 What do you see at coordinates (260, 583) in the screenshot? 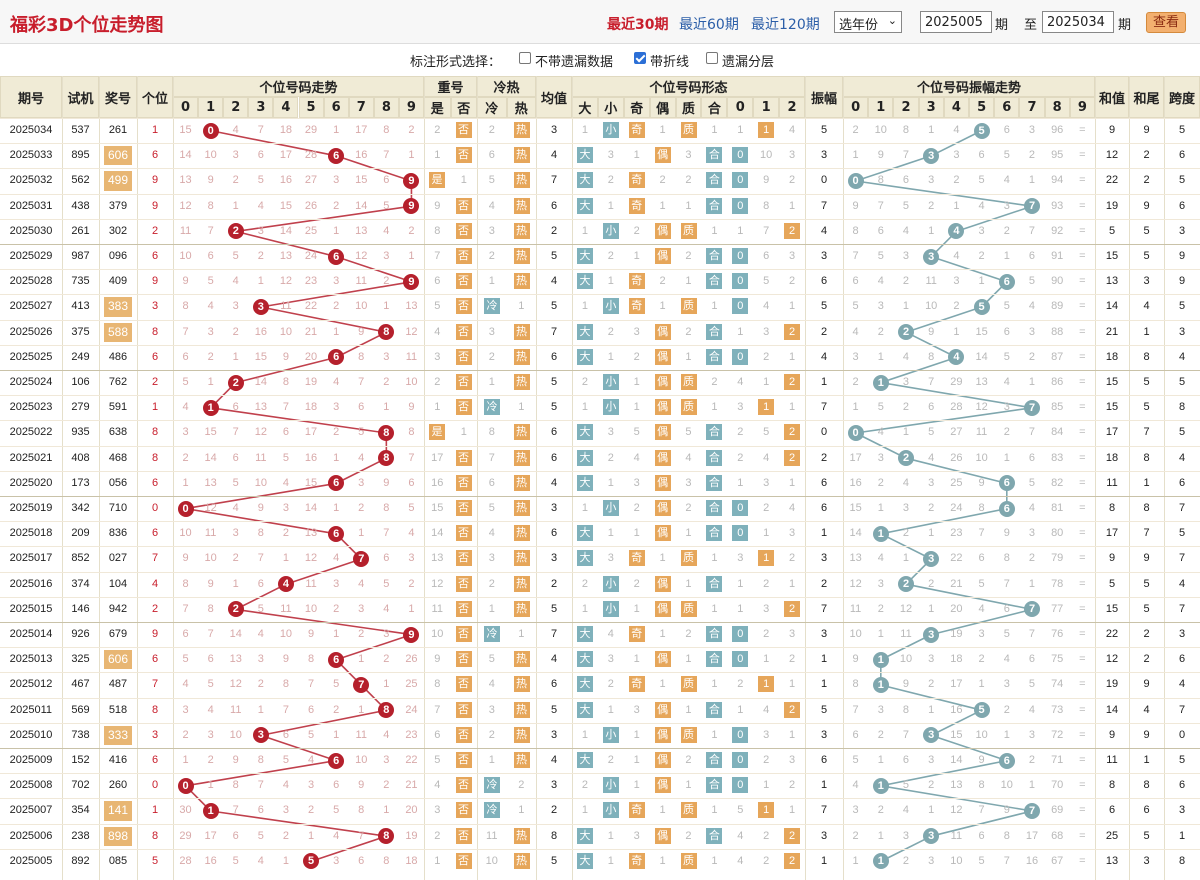
I see `missing-count: 6` at bounding box center [260, 583].